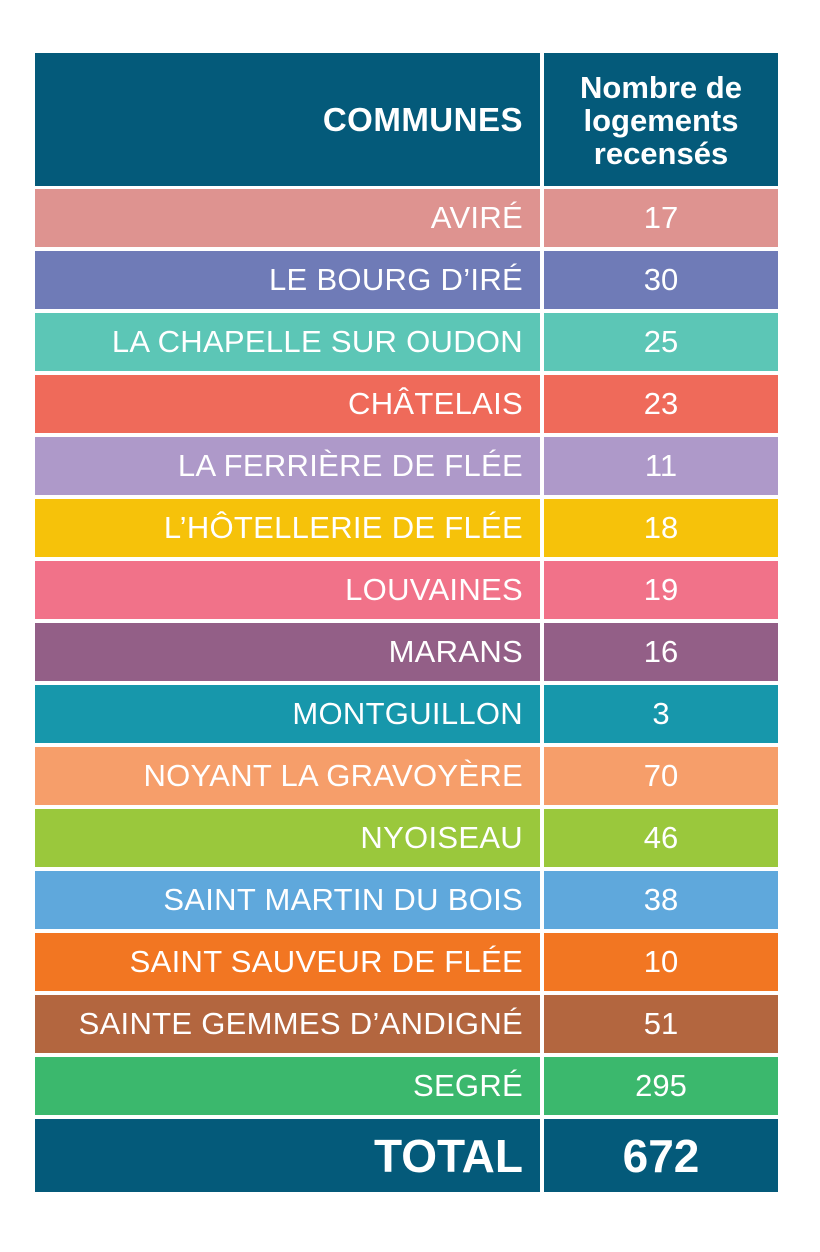  I want to click on housing-count: 11, so click(661, 466).